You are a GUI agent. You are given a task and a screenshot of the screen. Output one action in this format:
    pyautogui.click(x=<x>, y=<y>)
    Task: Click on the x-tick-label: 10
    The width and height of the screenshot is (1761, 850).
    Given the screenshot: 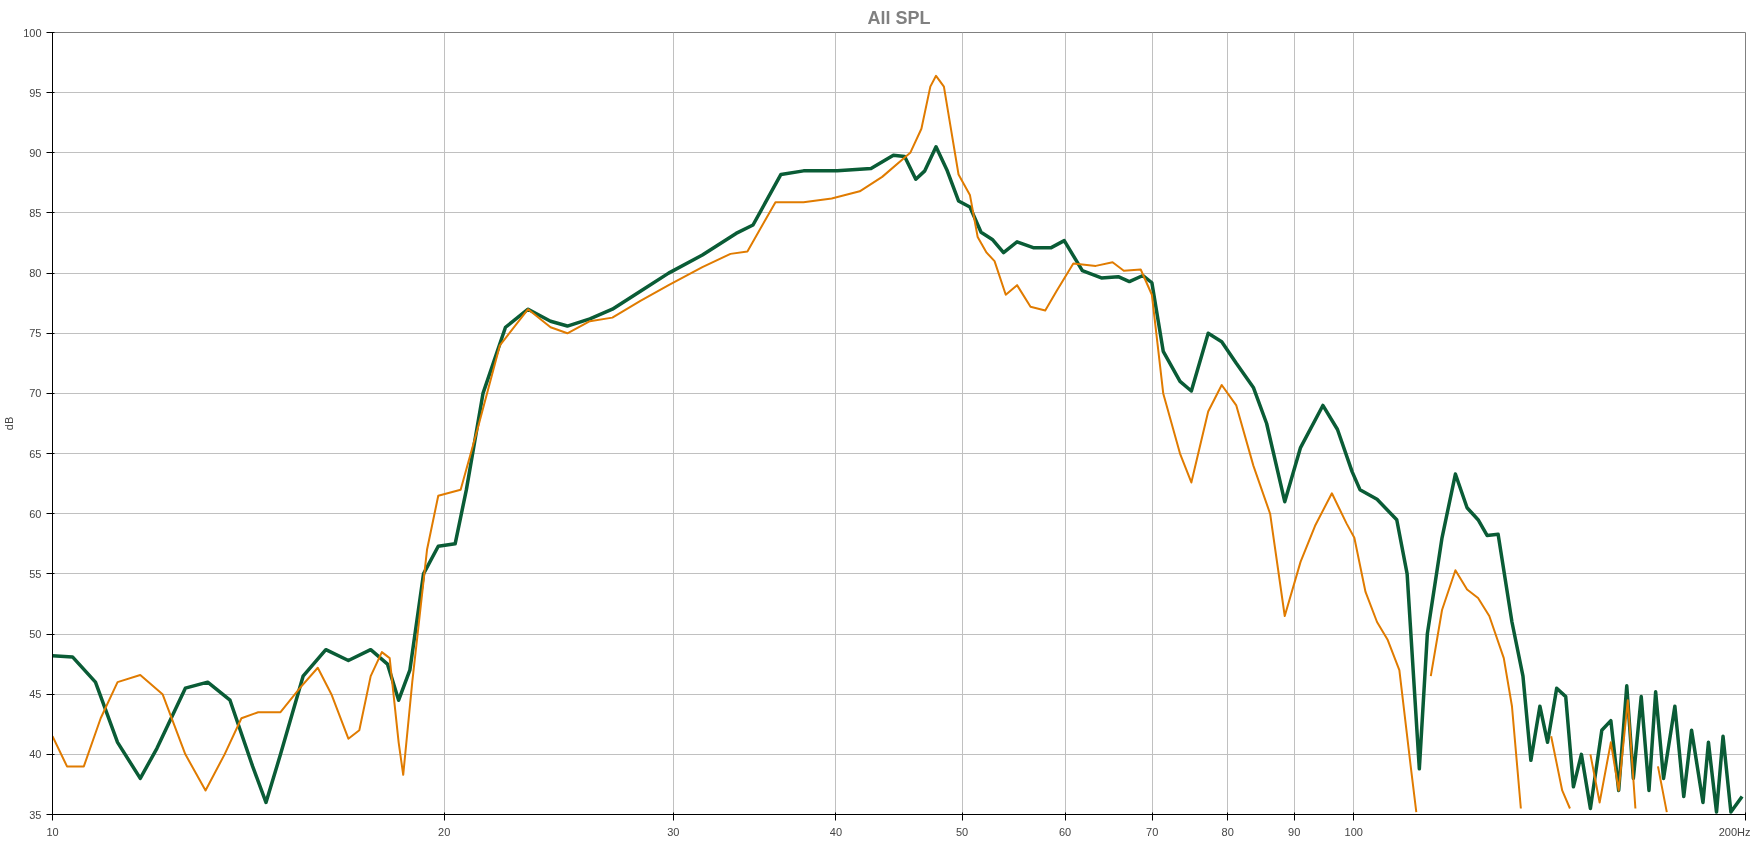 What is the action you would take?
    pyautogui.click(x=52, y=831)
    